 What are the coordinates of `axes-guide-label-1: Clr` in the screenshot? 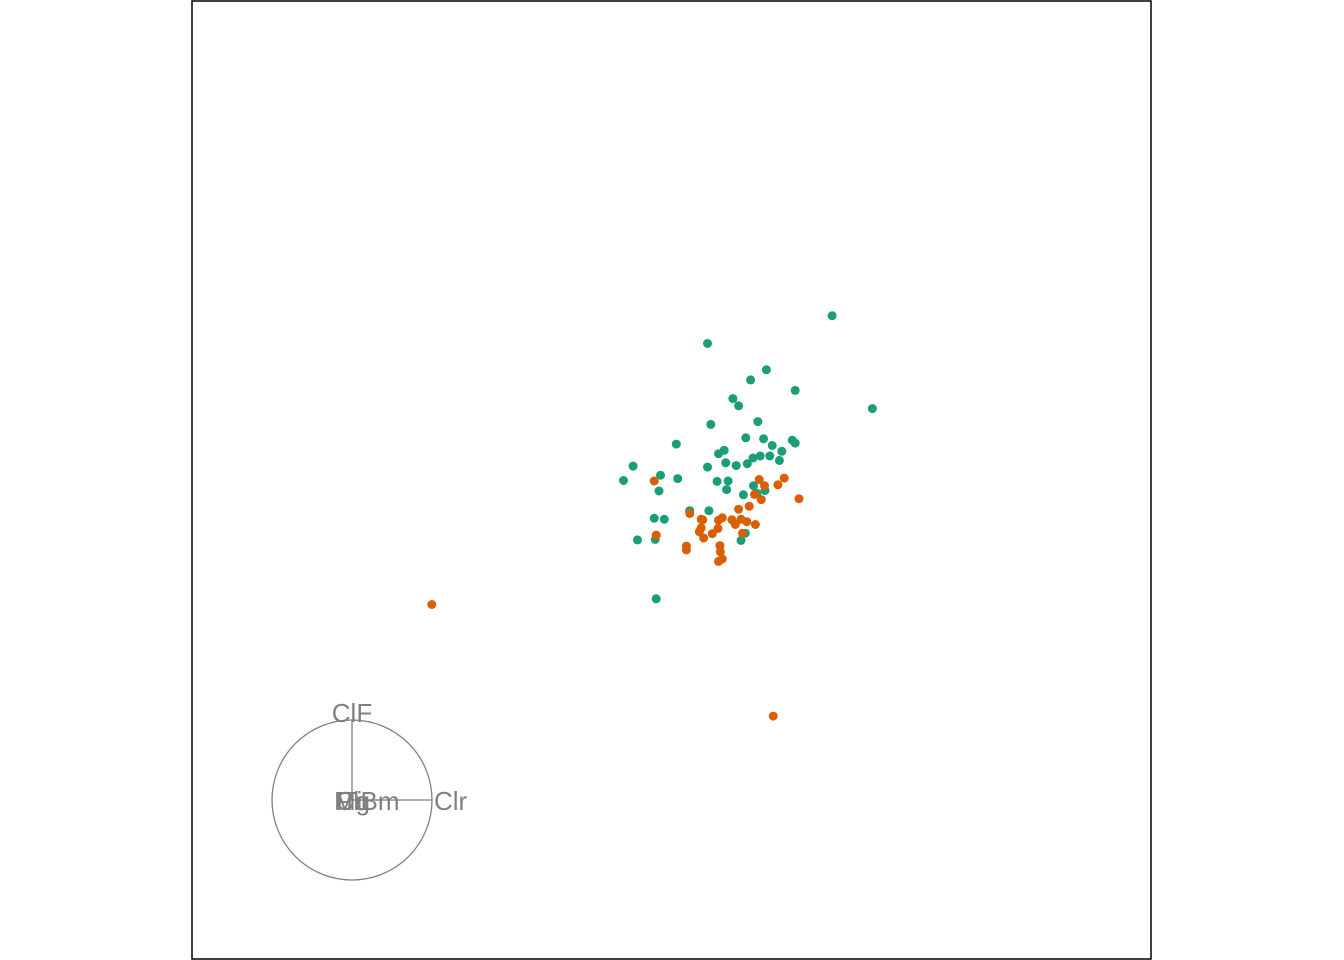 It's located at (451, 801).